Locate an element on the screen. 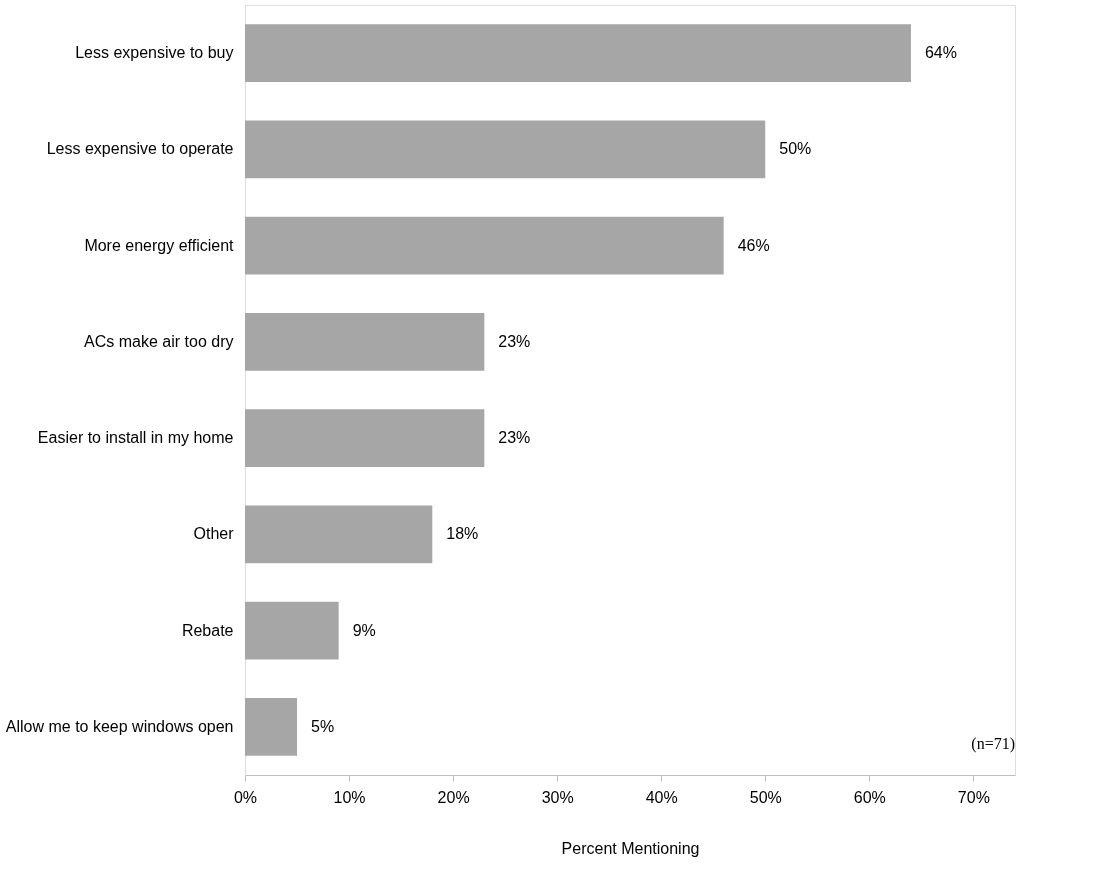  annotation: (n=71) is located at coordinates (993, 744).